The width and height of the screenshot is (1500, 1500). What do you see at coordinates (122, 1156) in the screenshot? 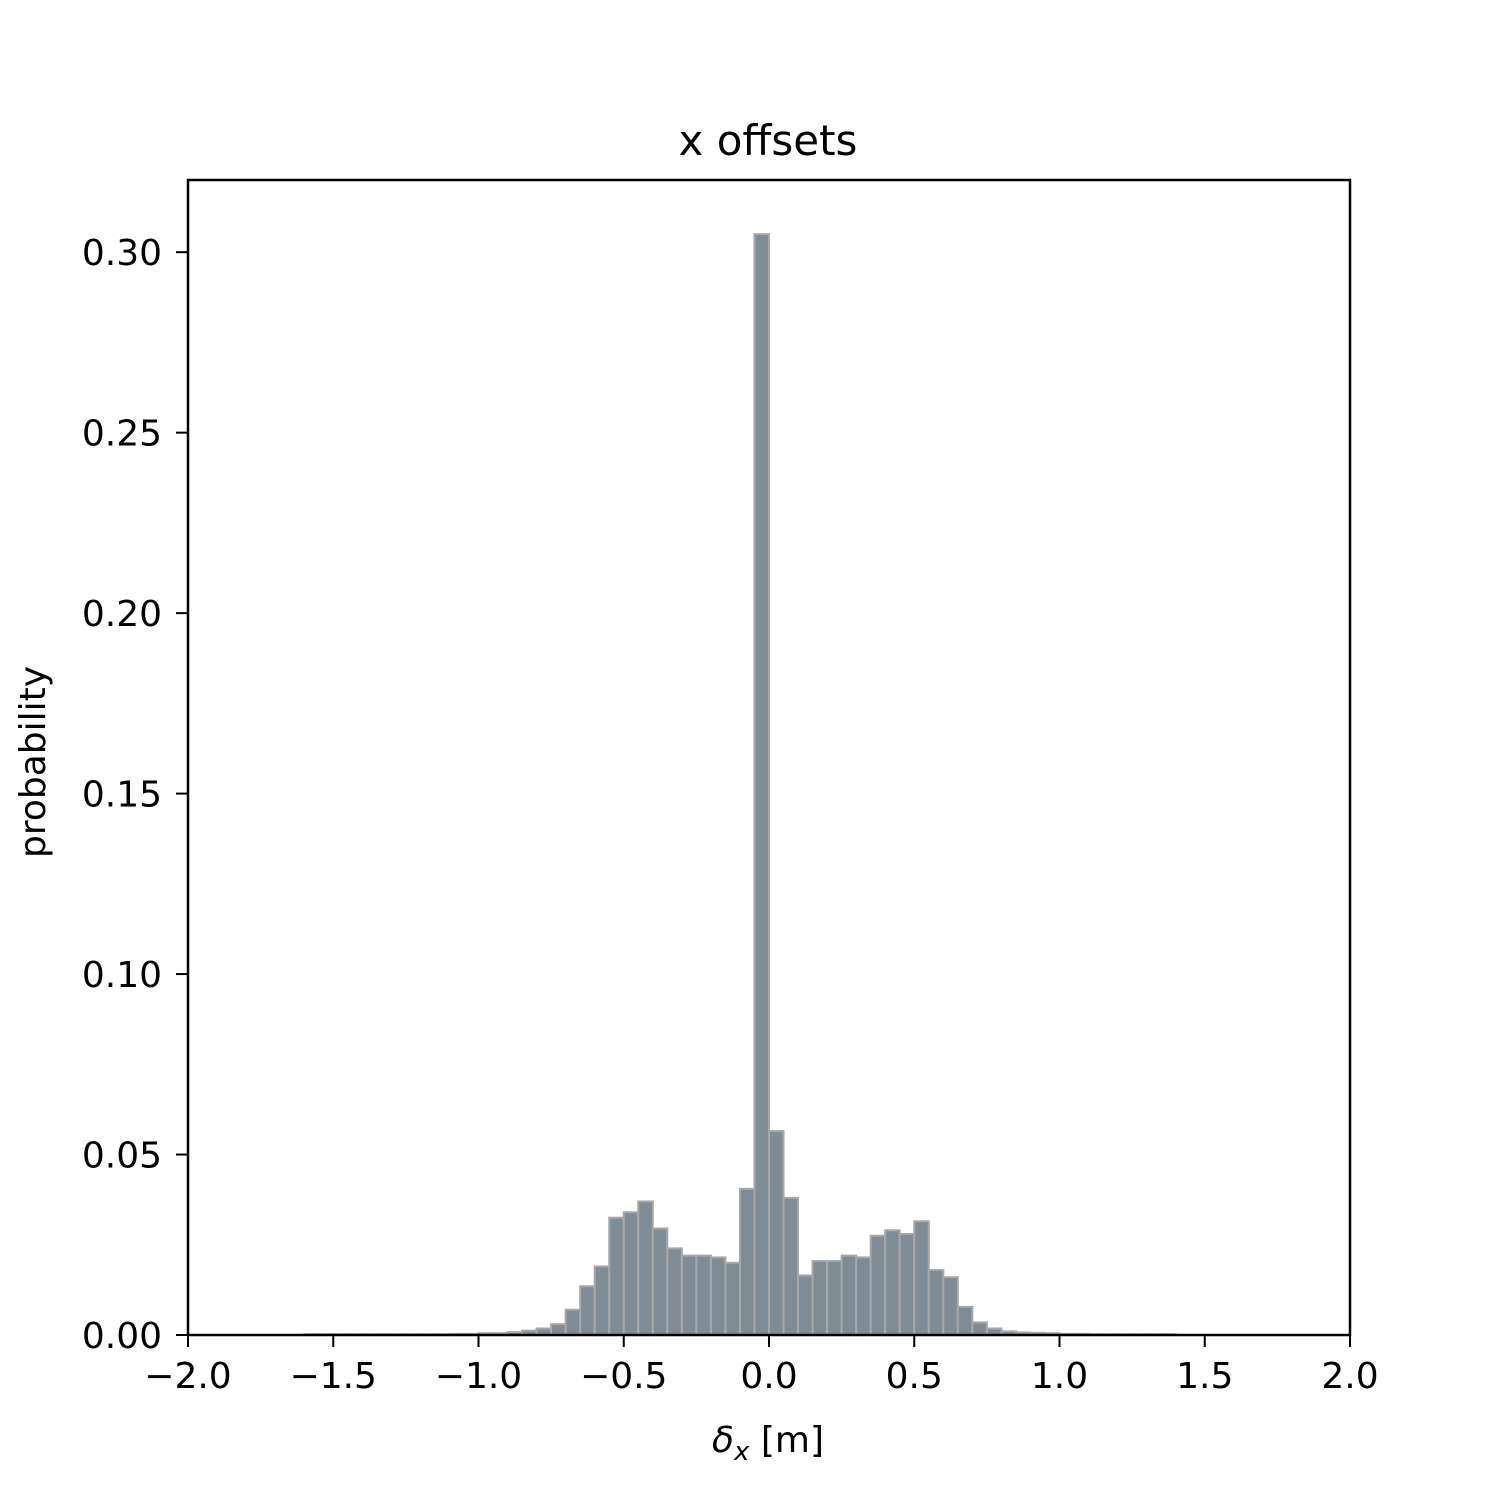
I see `y-tick-label: 0.05` at bounding box center [122, 1156].